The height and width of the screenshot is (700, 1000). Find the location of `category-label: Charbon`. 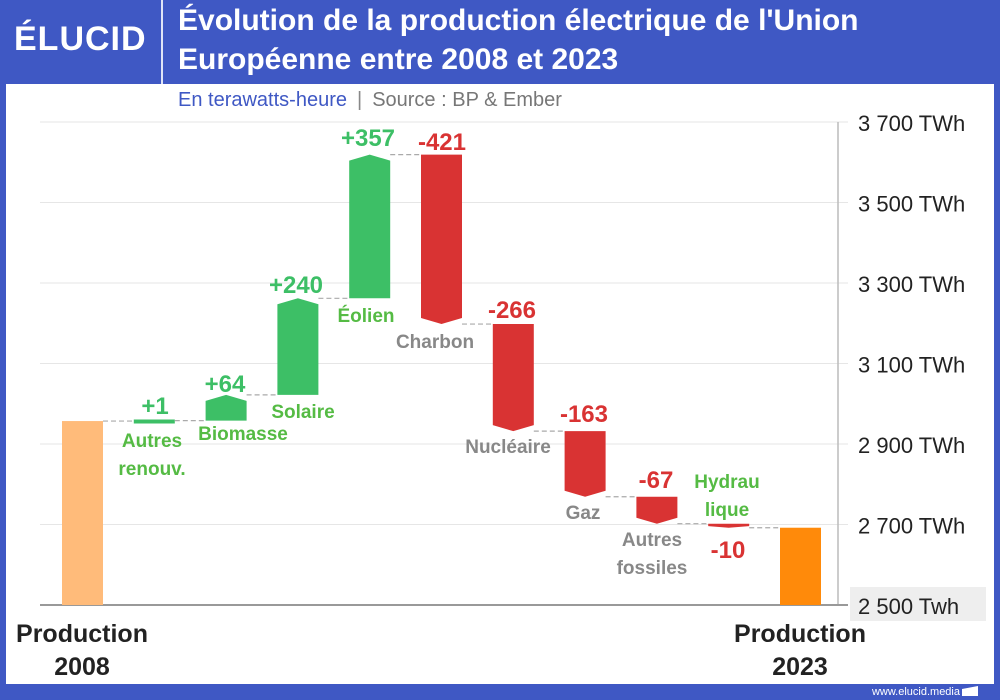

category-label: Charbon is located at coordinates (435, 342).